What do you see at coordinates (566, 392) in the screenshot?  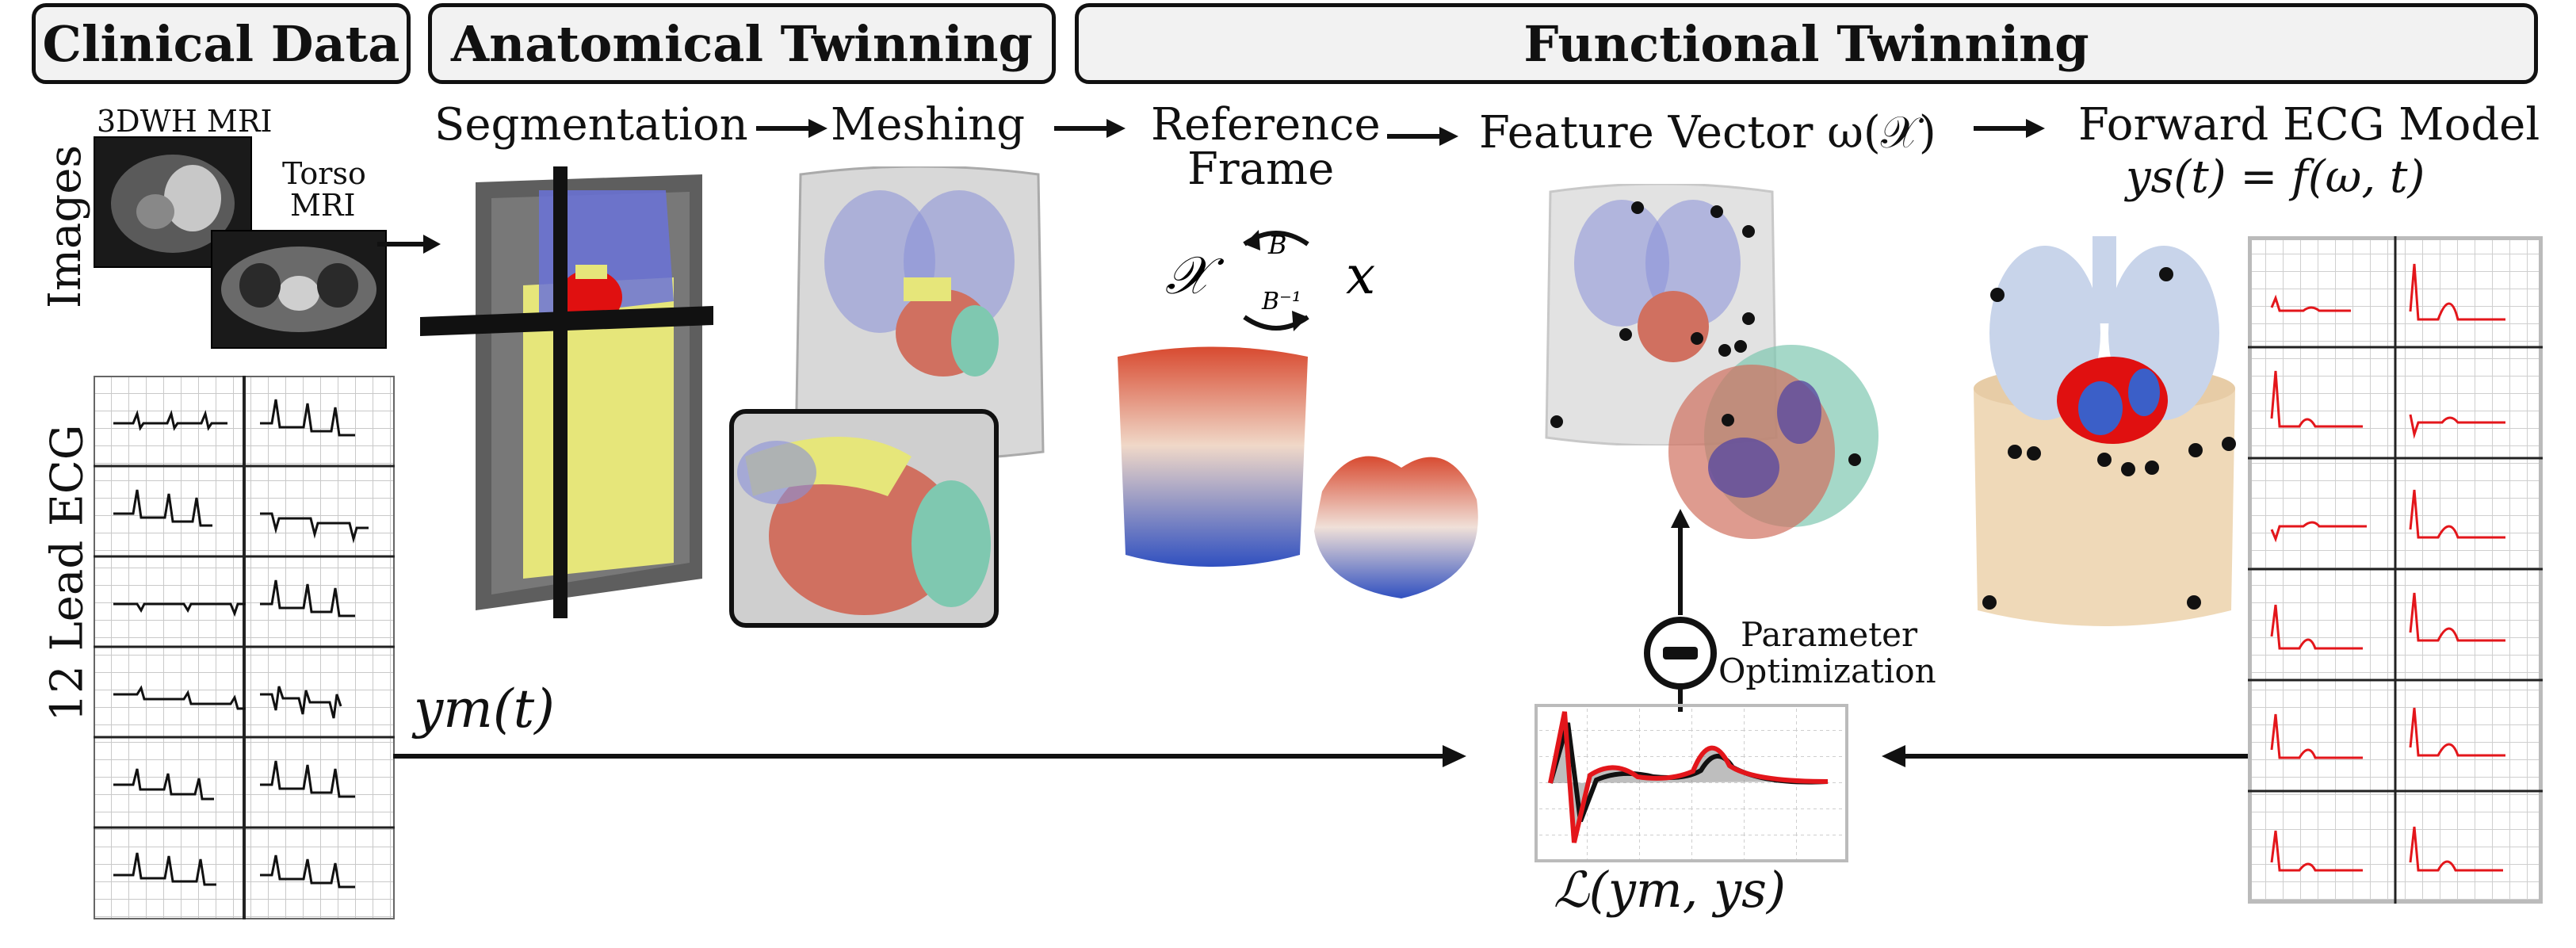 I see `segmentation-image` at bounding box center [566, 392].